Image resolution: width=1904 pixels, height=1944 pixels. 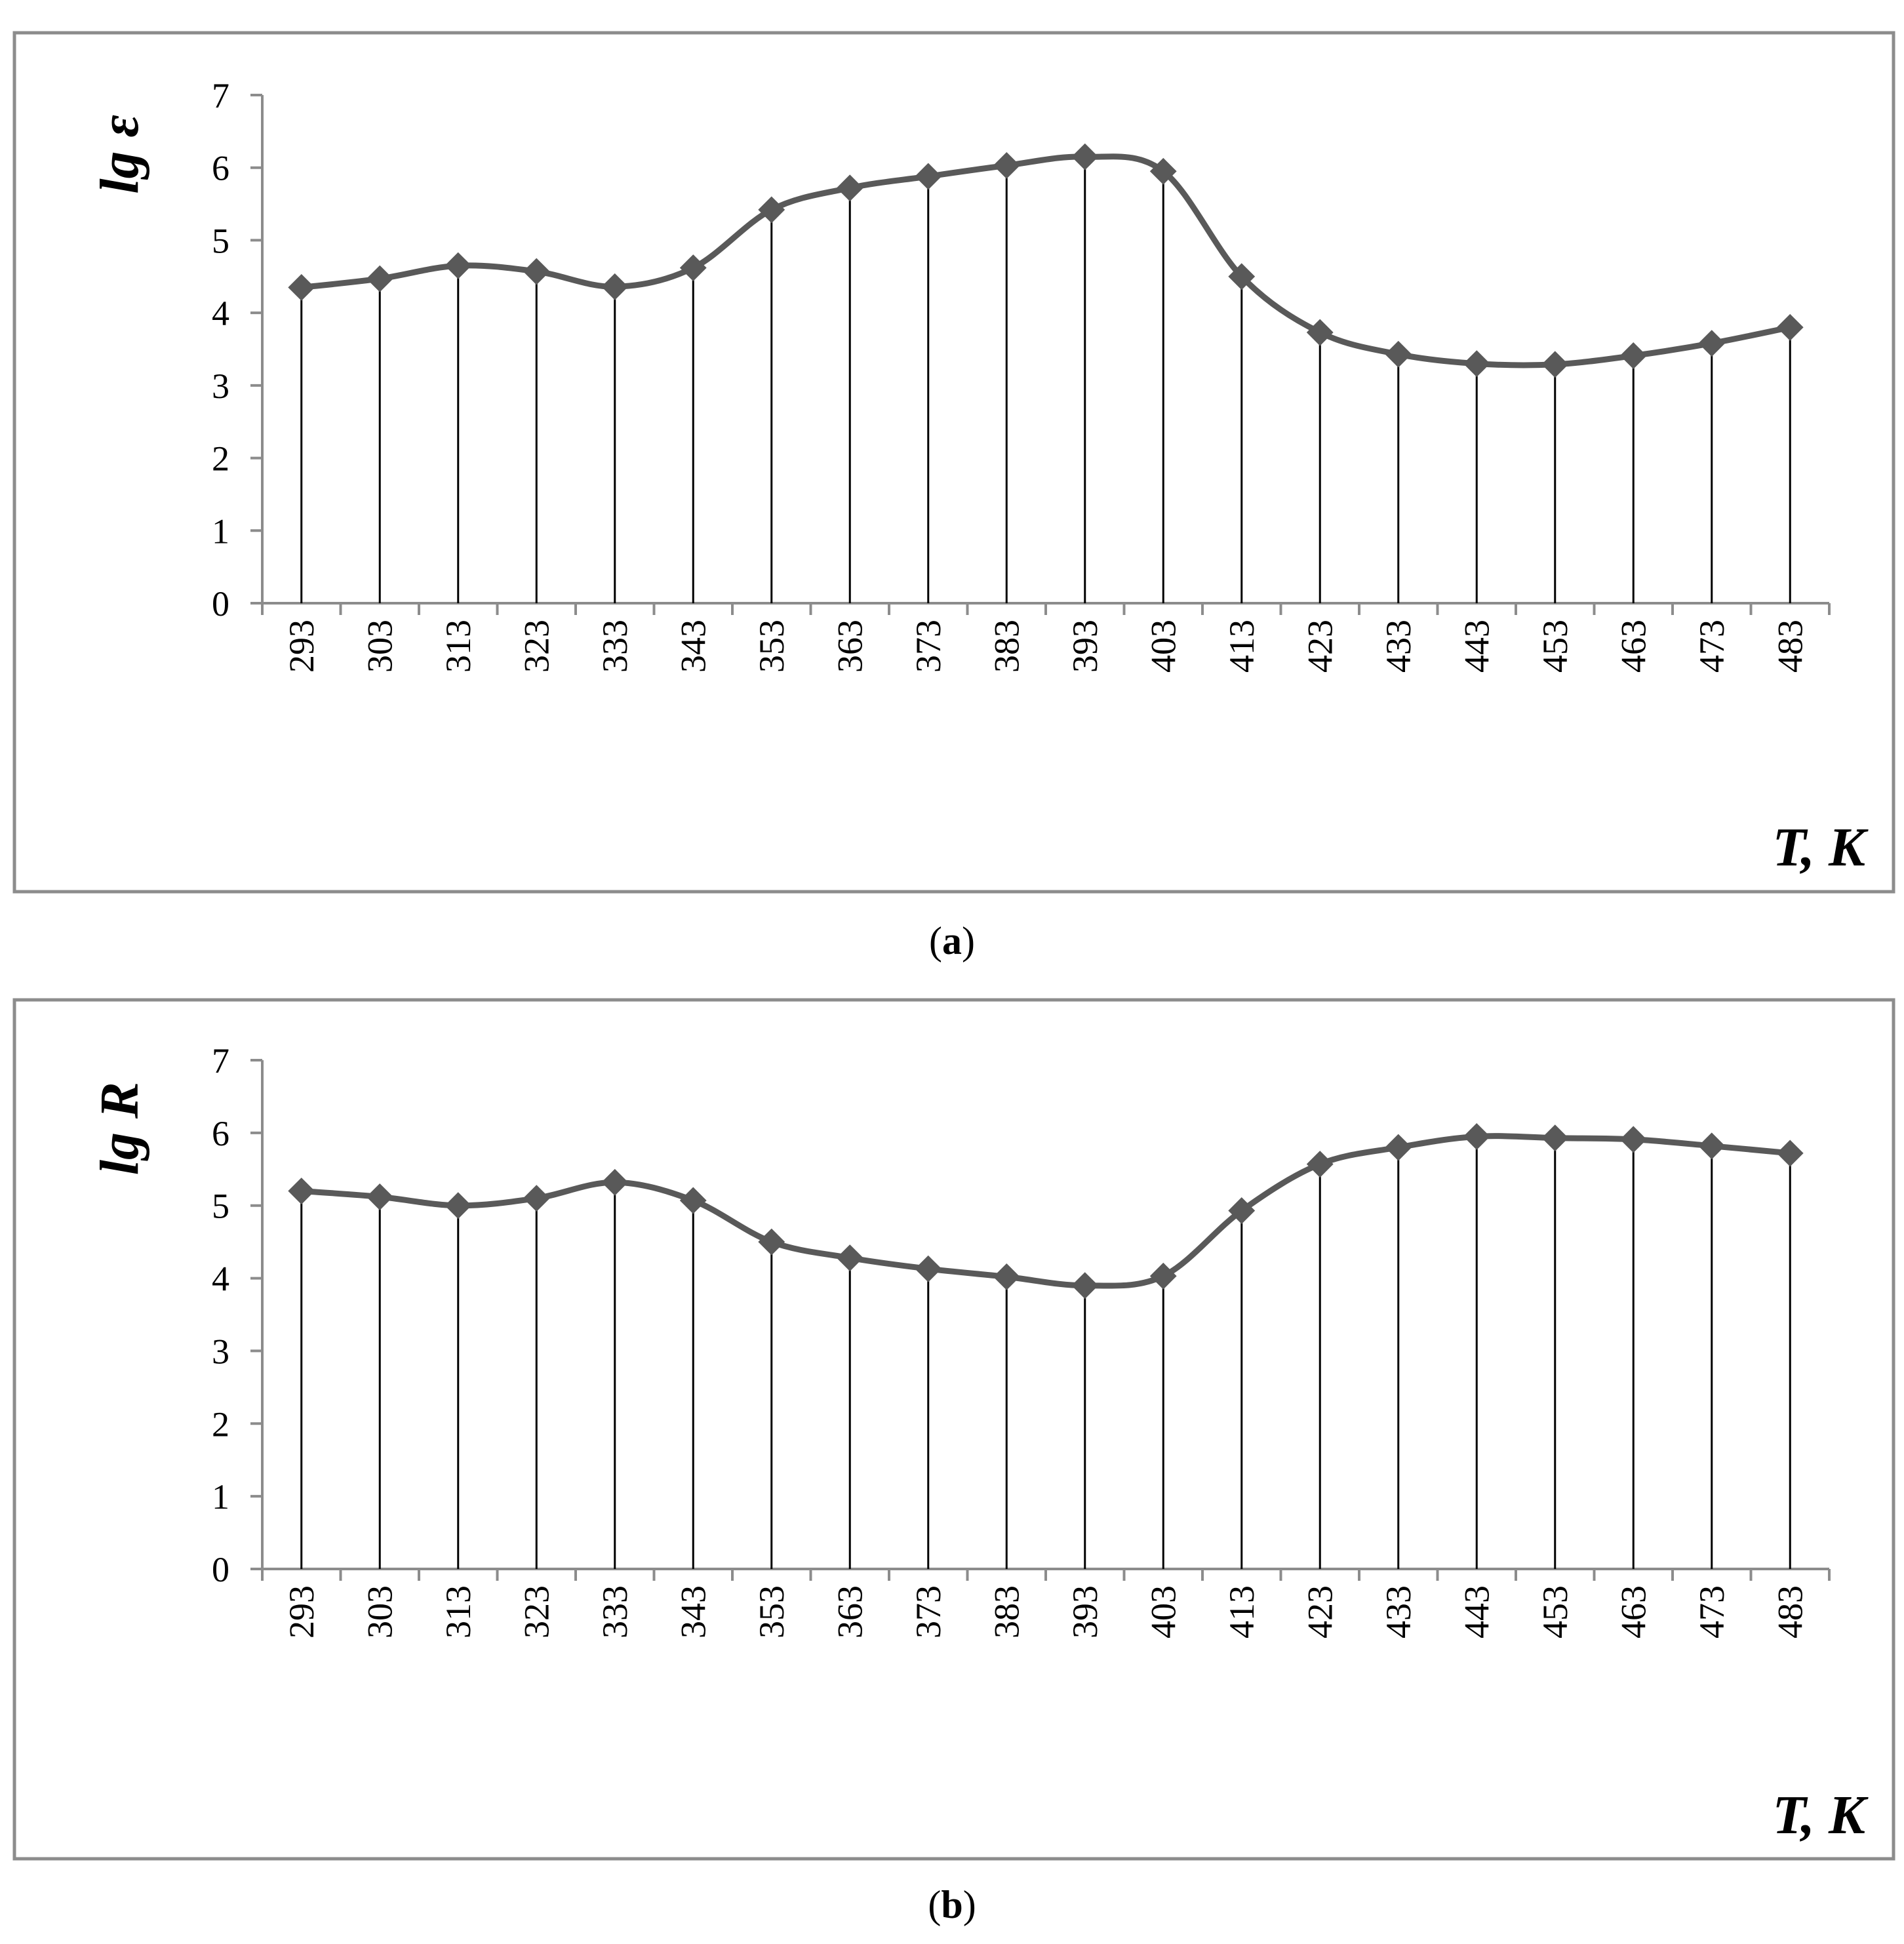 I want to click on x-tick-label: 403, so click(x=1163, y=1611).